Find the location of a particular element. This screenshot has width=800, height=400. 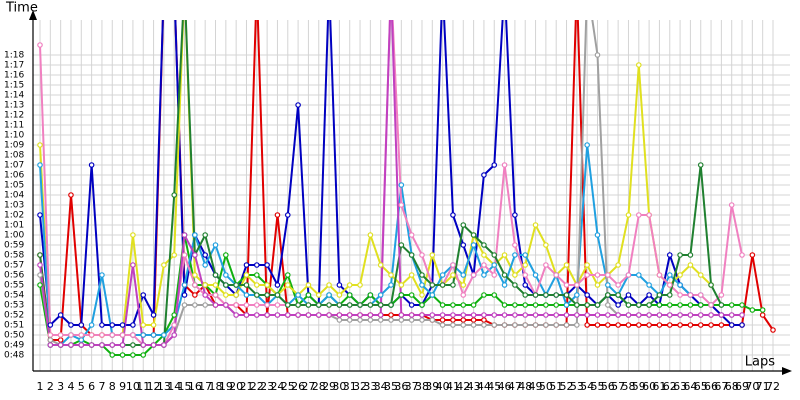

x-tick-label: 9 is located at coordinates (122, 386).